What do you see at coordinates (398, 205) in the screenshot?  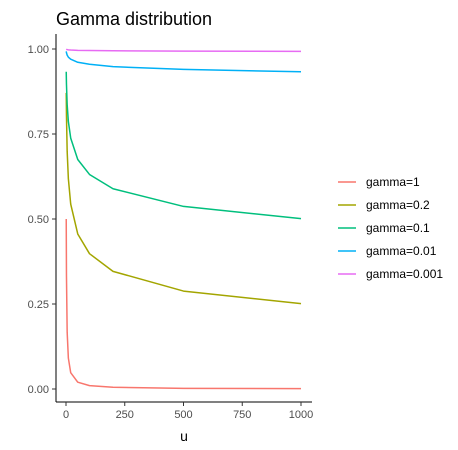 I see `legend-label: gamma=0.2` at bounding box center [398, 205].